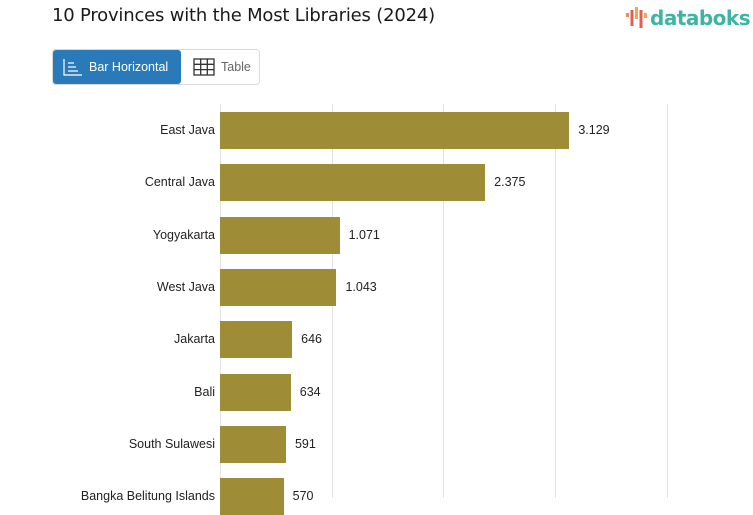 The height and width of the screenshot is (515, 753). Describe the element at coordinates (510, 182) in the screenshot. I see `value-label: 2.375` at that location.